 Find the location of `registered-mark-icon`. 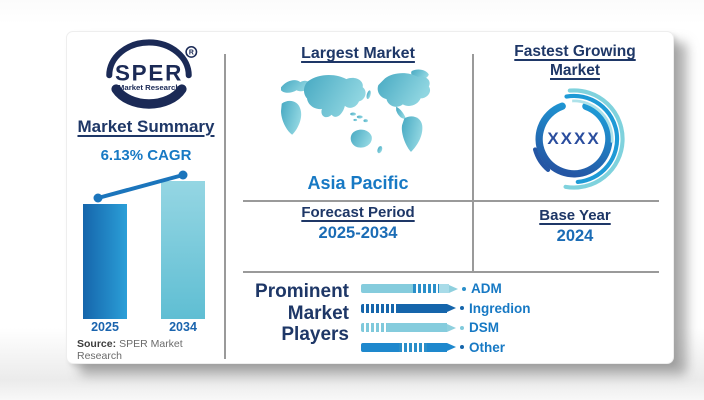

registered-mark-icon is located at coordinates (191, 51).